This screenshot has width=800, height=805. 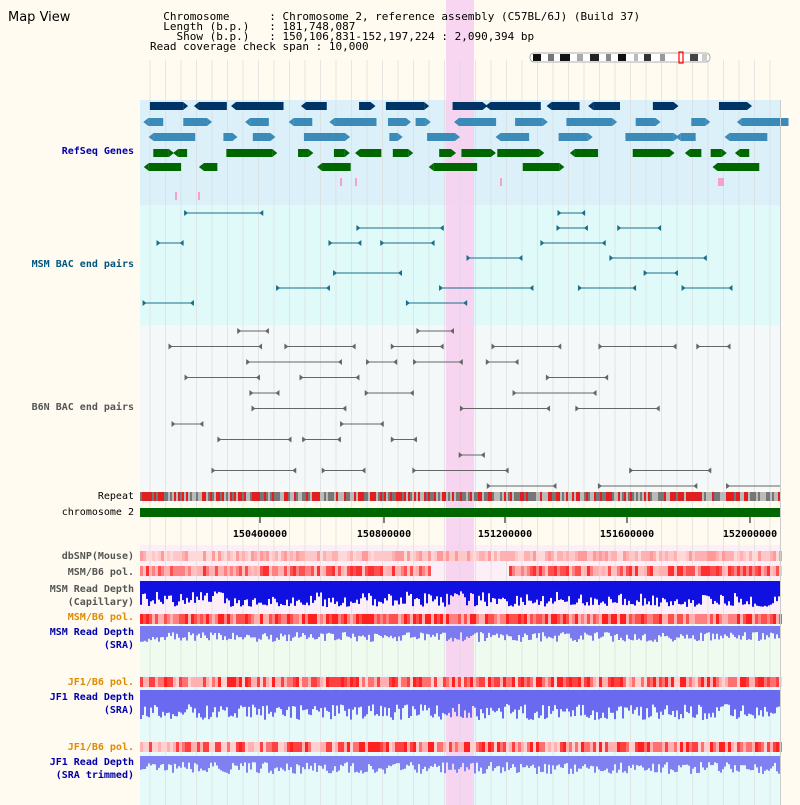 What do you see at coordinates (100, 617) in the screenshot?
I see `track-label-msm-b6-pol-2: MSM/B6 pol.` at bounding box center [100, 617].